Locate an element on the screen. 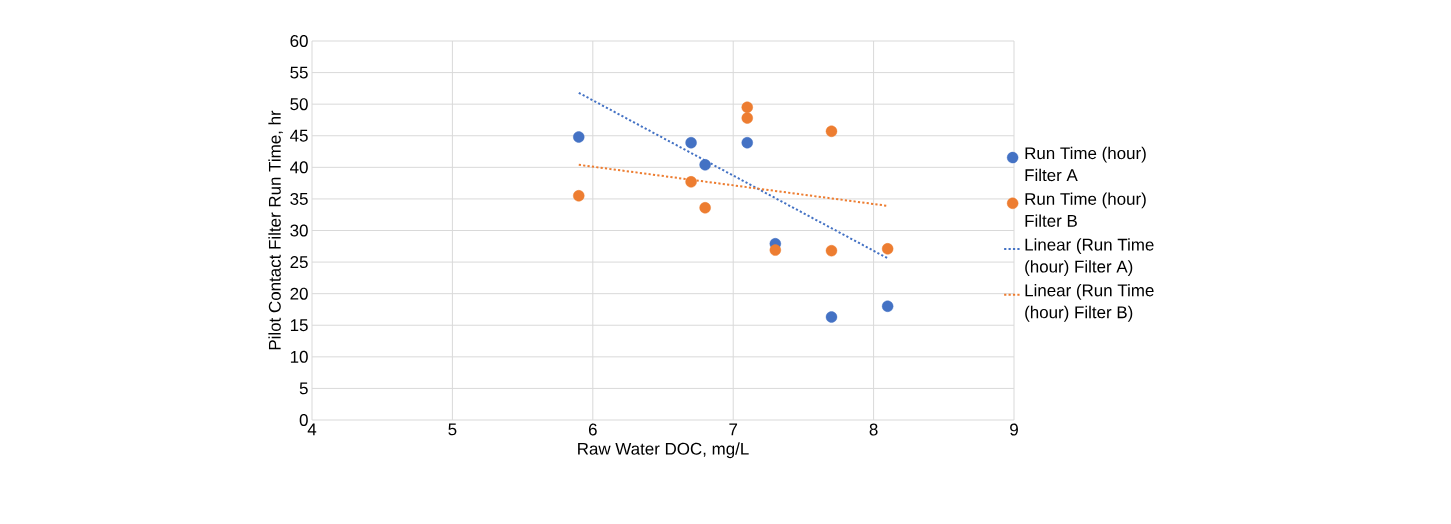  y-tick-label: 10 is located at coordinates (299, 356).